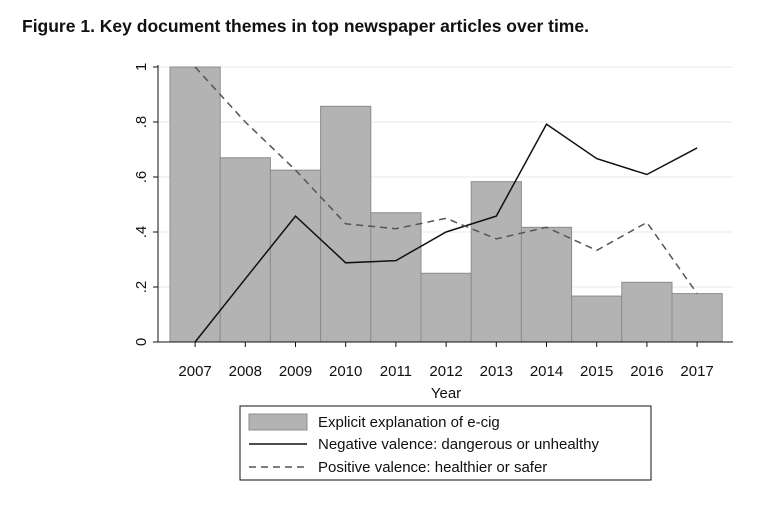  Describe the element at coordinates (647, 312) in the screenshot. I see `bar-2016` at that location.